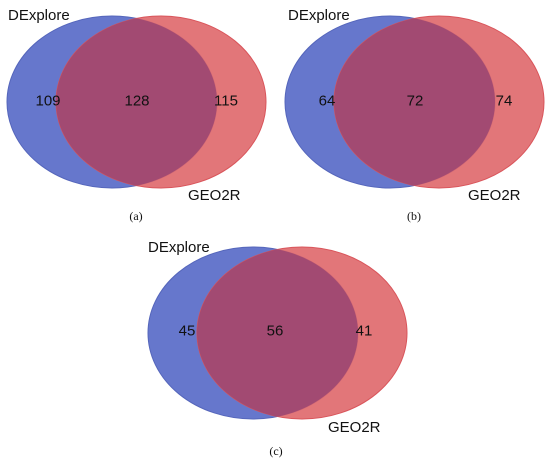 The height and width of the screenshot is (463, 550). Describe the element at coordinates (275, 331) in the screenshot. I see `overlap-count: 56` at that location.